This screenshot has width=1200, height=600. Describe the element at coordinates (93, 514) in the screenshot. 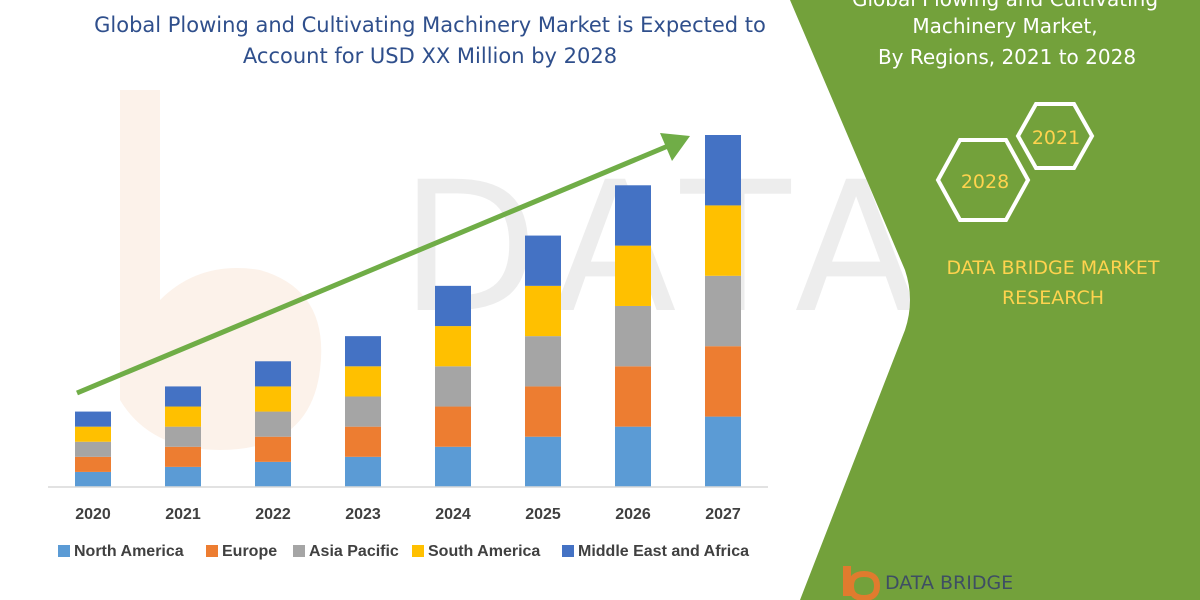

I see `x-tick-label: 2020` at that location.